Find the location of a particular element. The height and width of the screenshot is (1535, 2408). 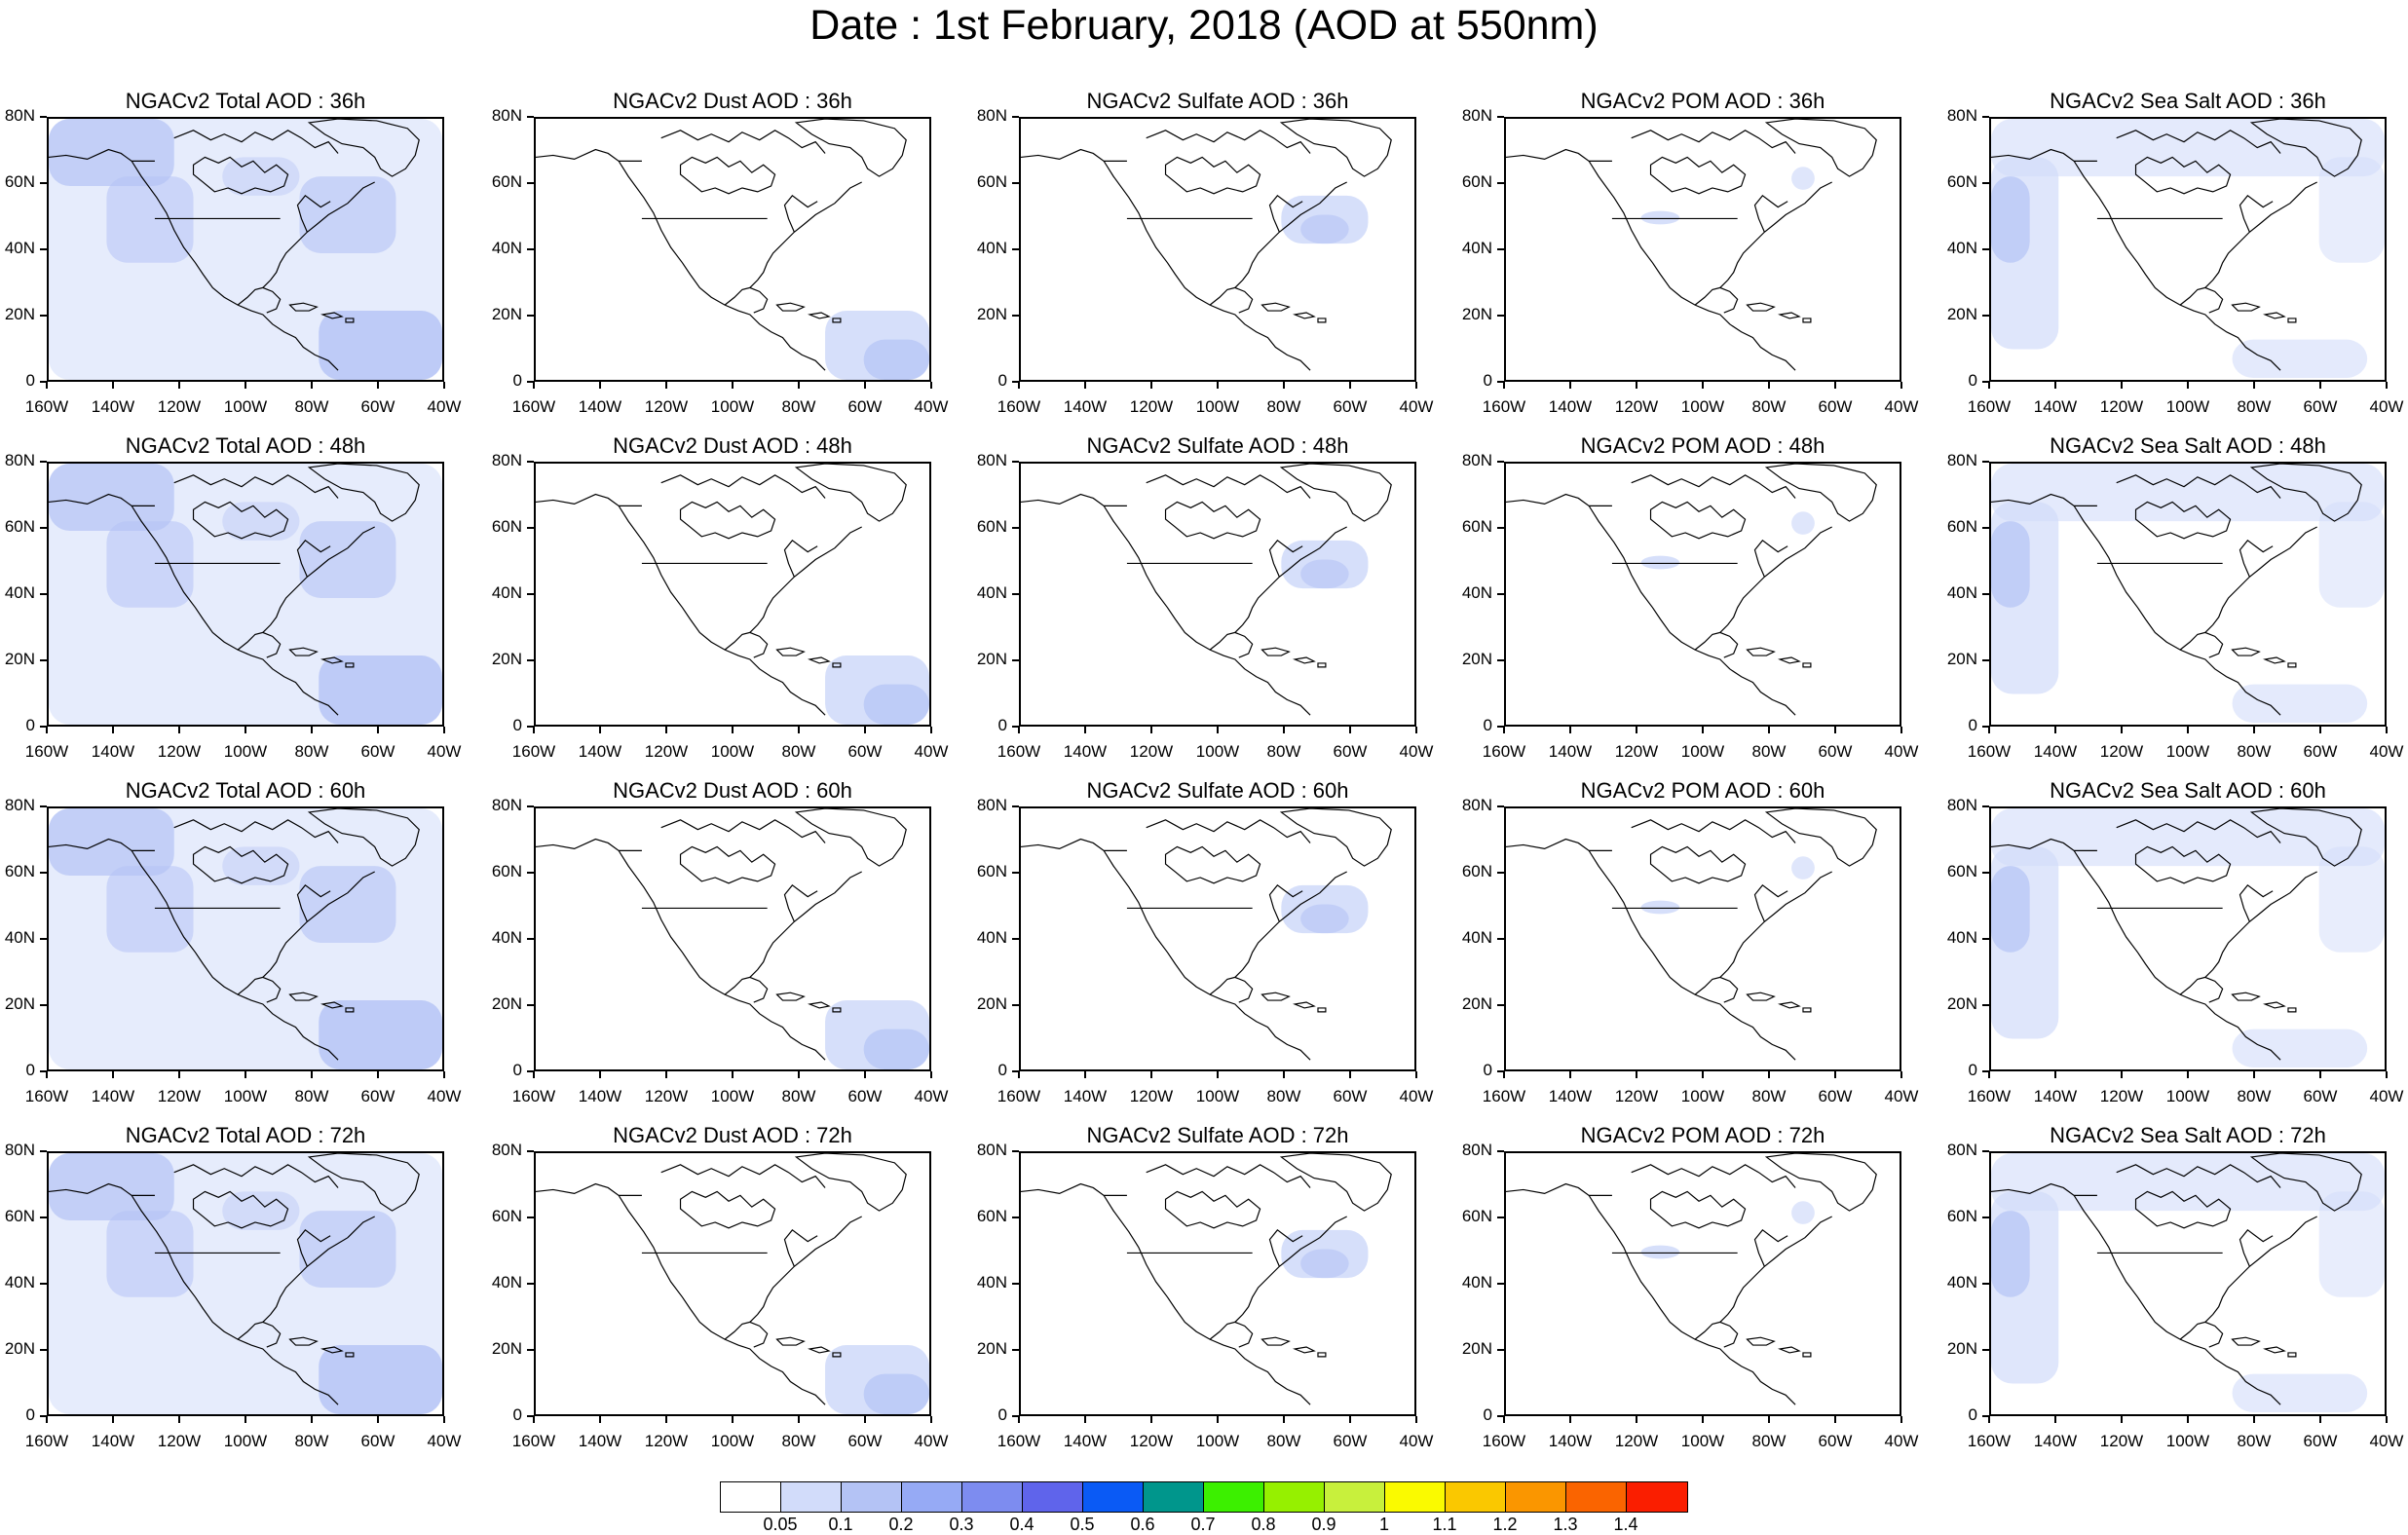

panel-title: NGACv2 Sulfate AOD : 48h is located at coordinates (1217, 446).